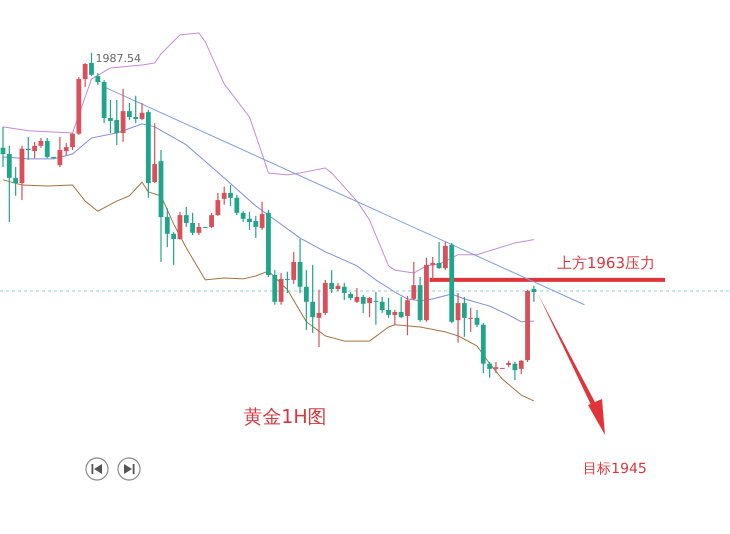 This screenshot has height=534, width=730. I want to click on ref-line-label: 上方1963压力, so click(605, 263).